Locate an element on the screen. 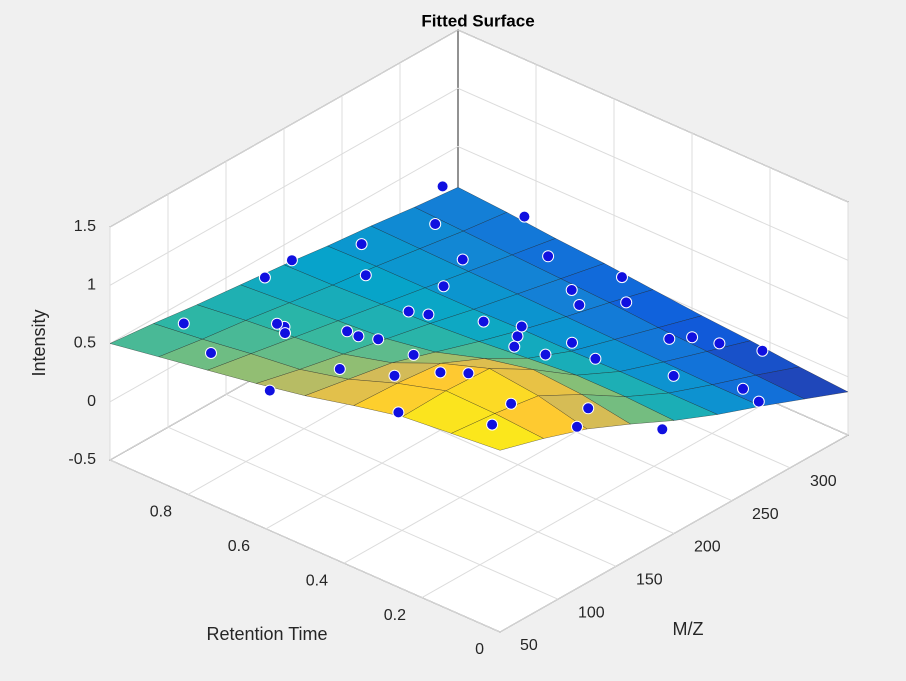 Image resolution: width=906 pixels, height=681 pixels. y-tick-label: 200 is located at coordinates (707, 547).